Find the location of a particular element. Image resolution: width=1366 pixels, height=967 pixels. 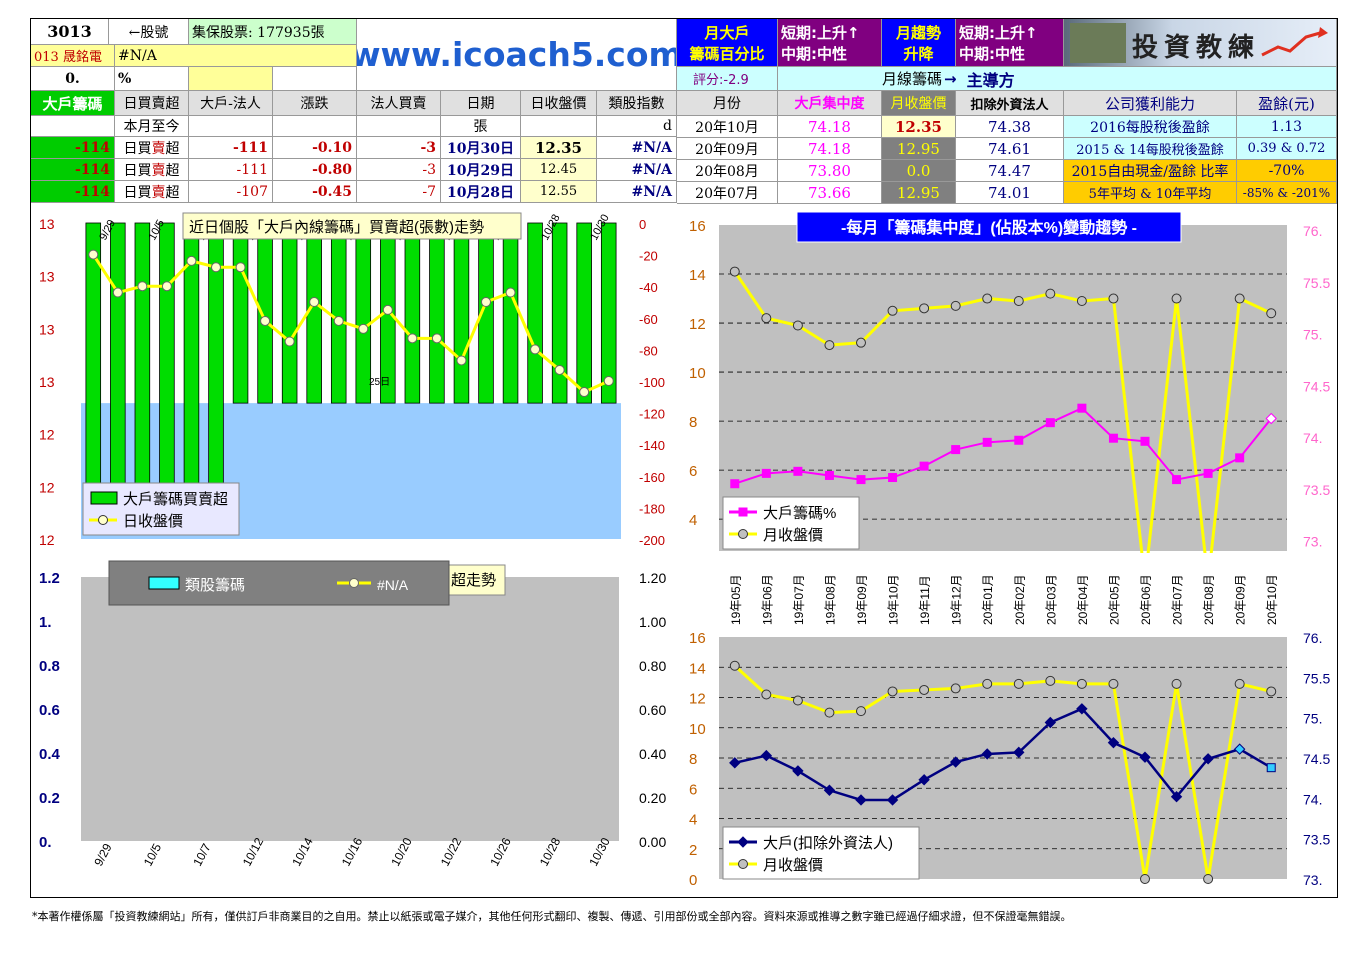

website-link: www.icoach5.com is located at coordinates (517, 55).